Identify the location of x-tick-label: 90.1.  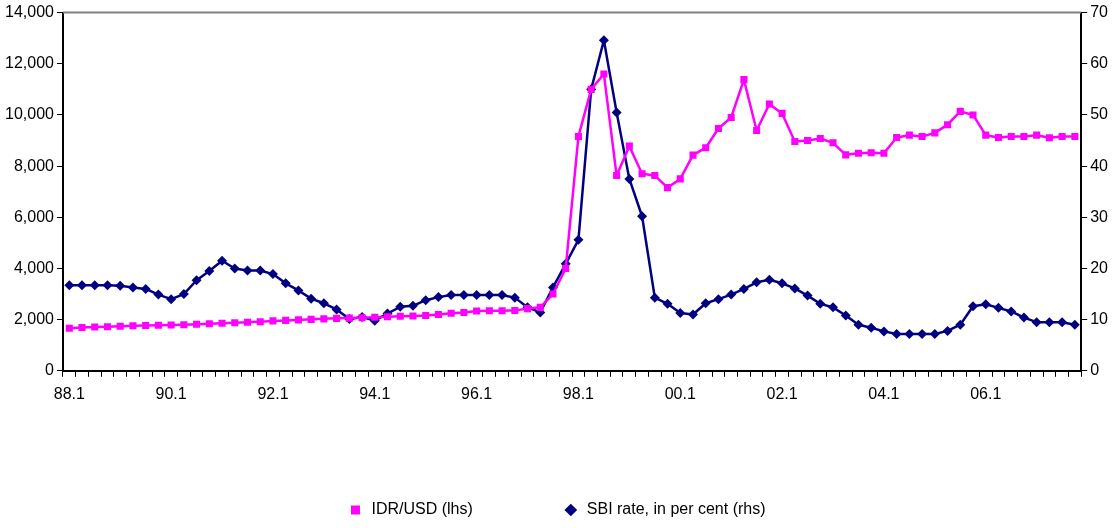
(171, 393).